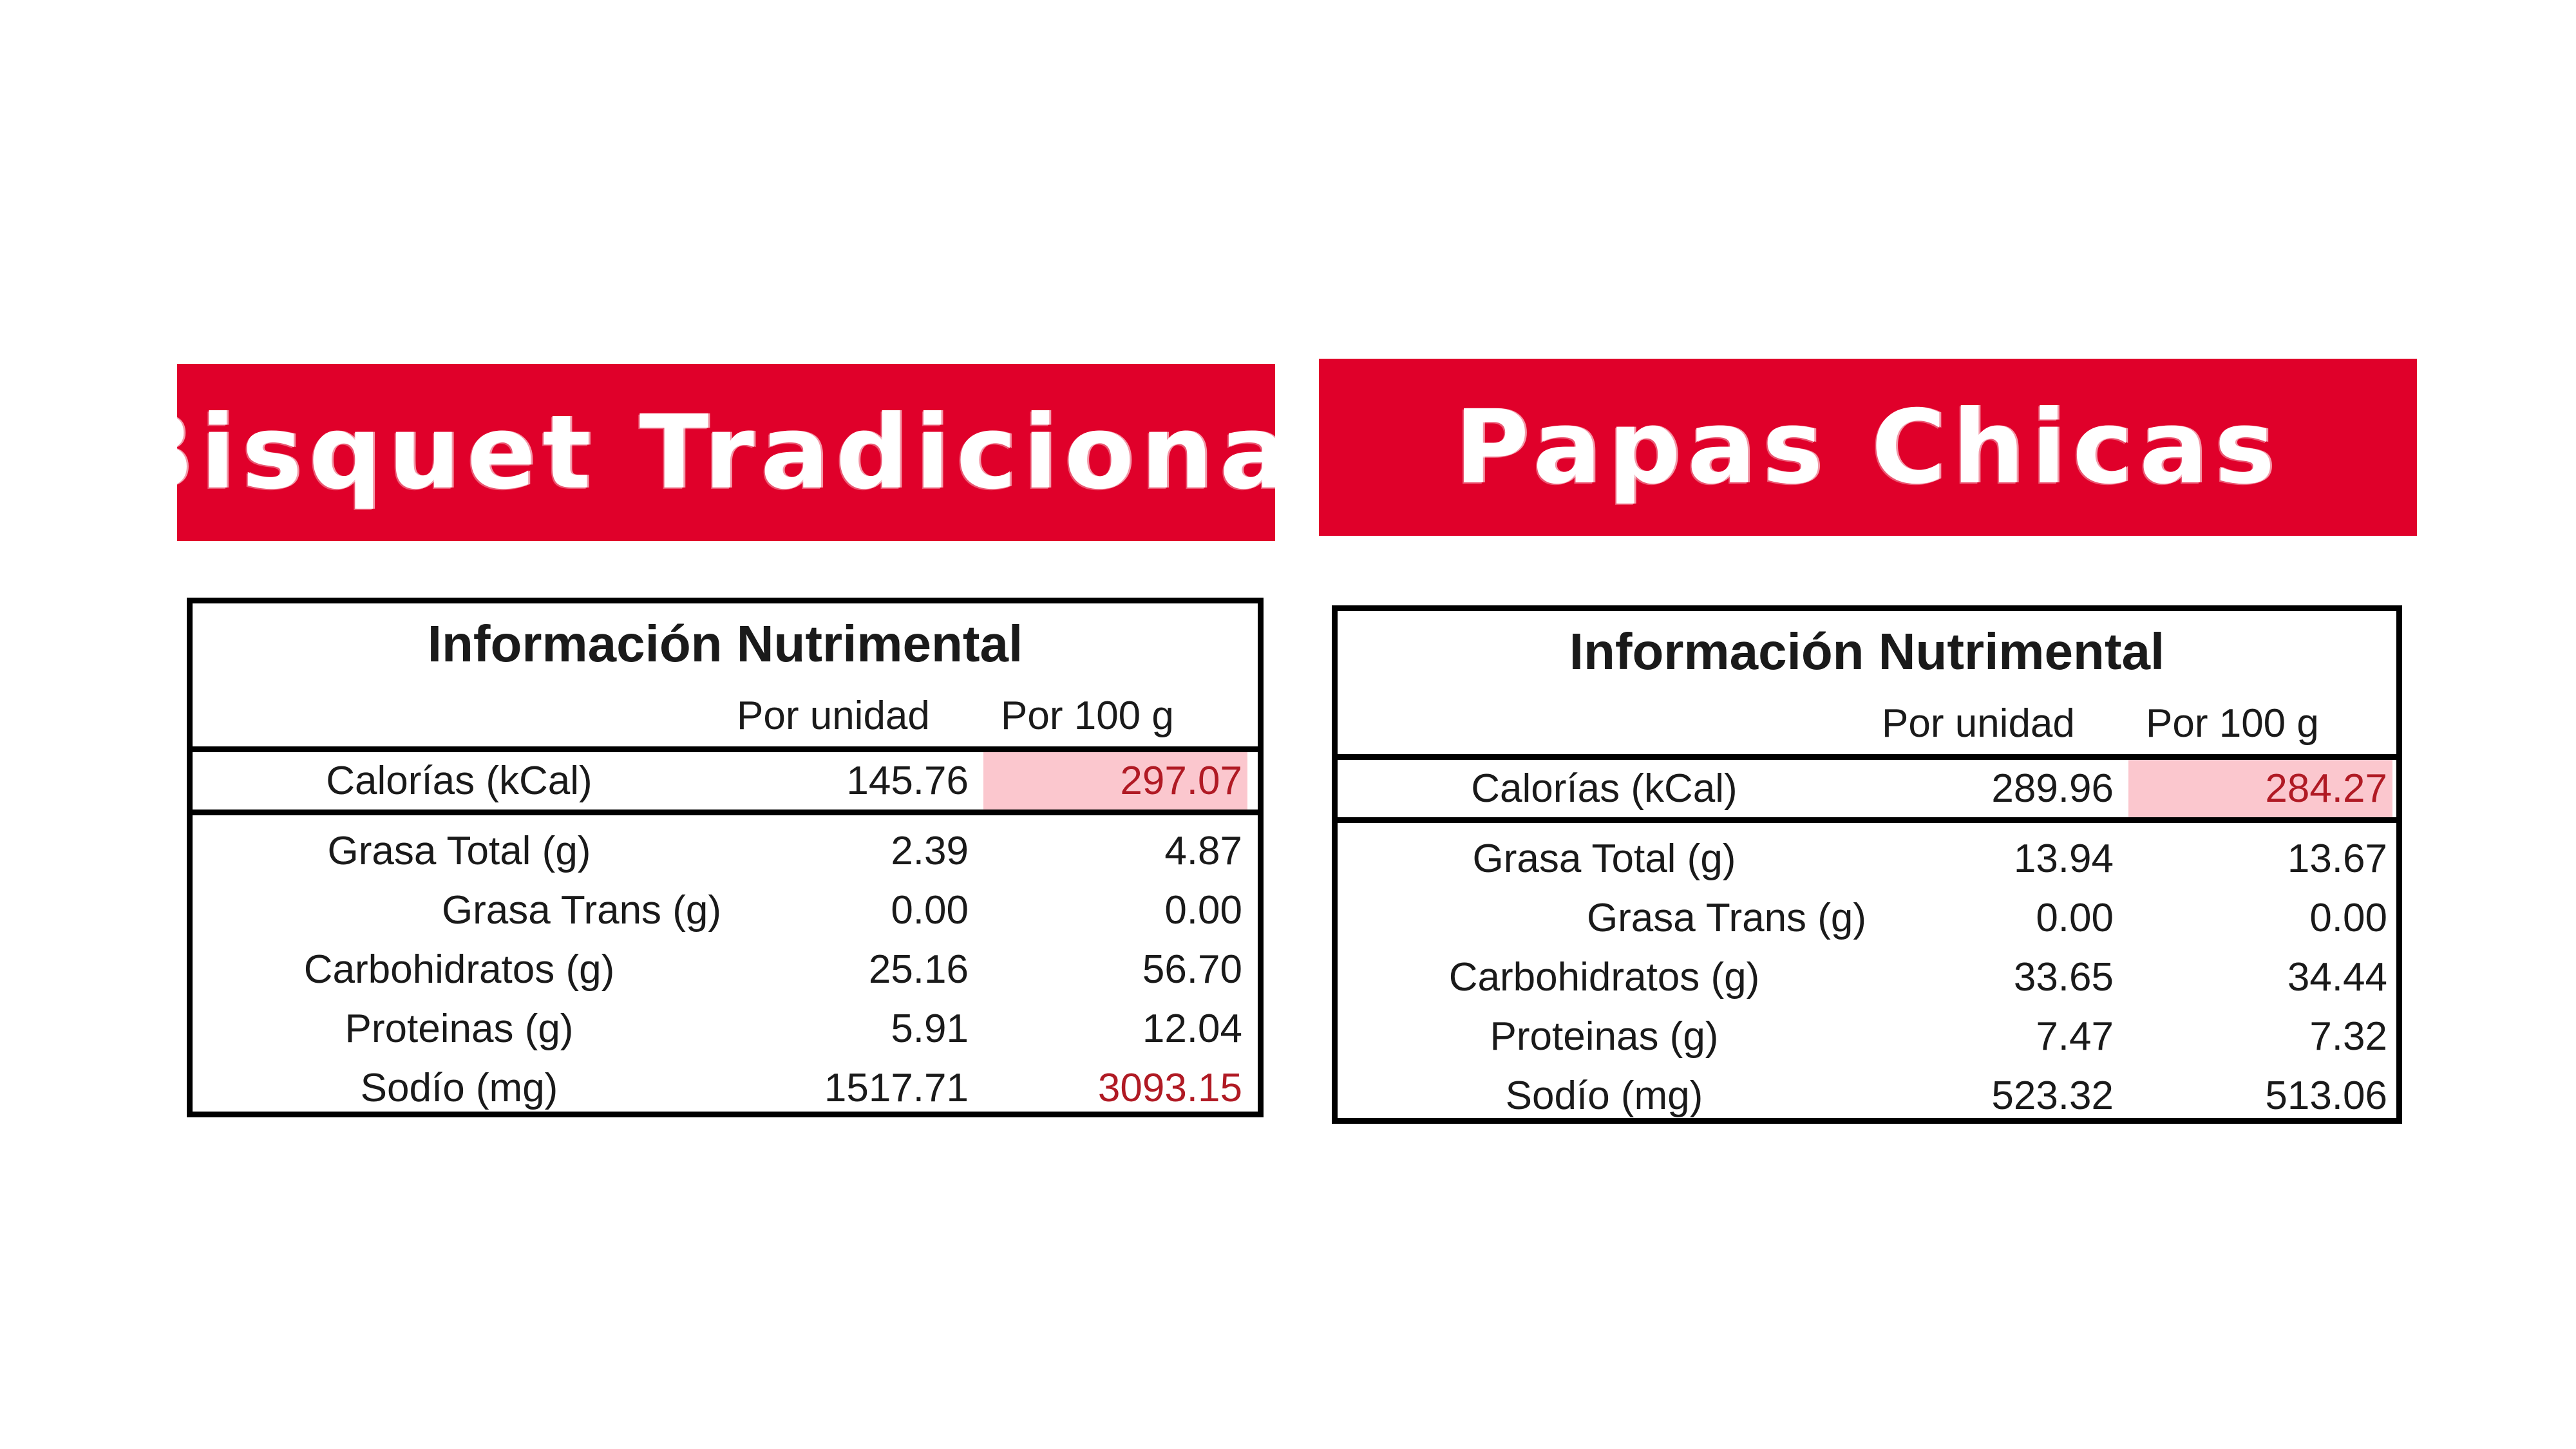  I want to click on product-banner-title: Bisquet Tradicional, so click(726, 452).